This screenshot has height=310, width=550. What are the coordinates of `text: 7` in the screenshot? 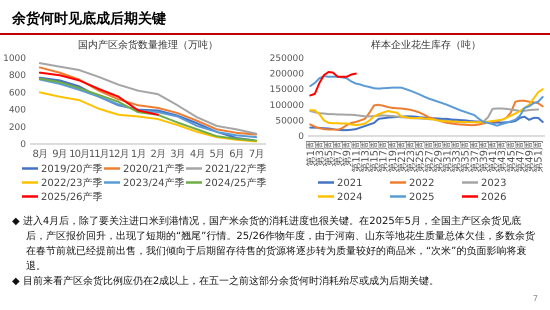 It's located at (535, 298).